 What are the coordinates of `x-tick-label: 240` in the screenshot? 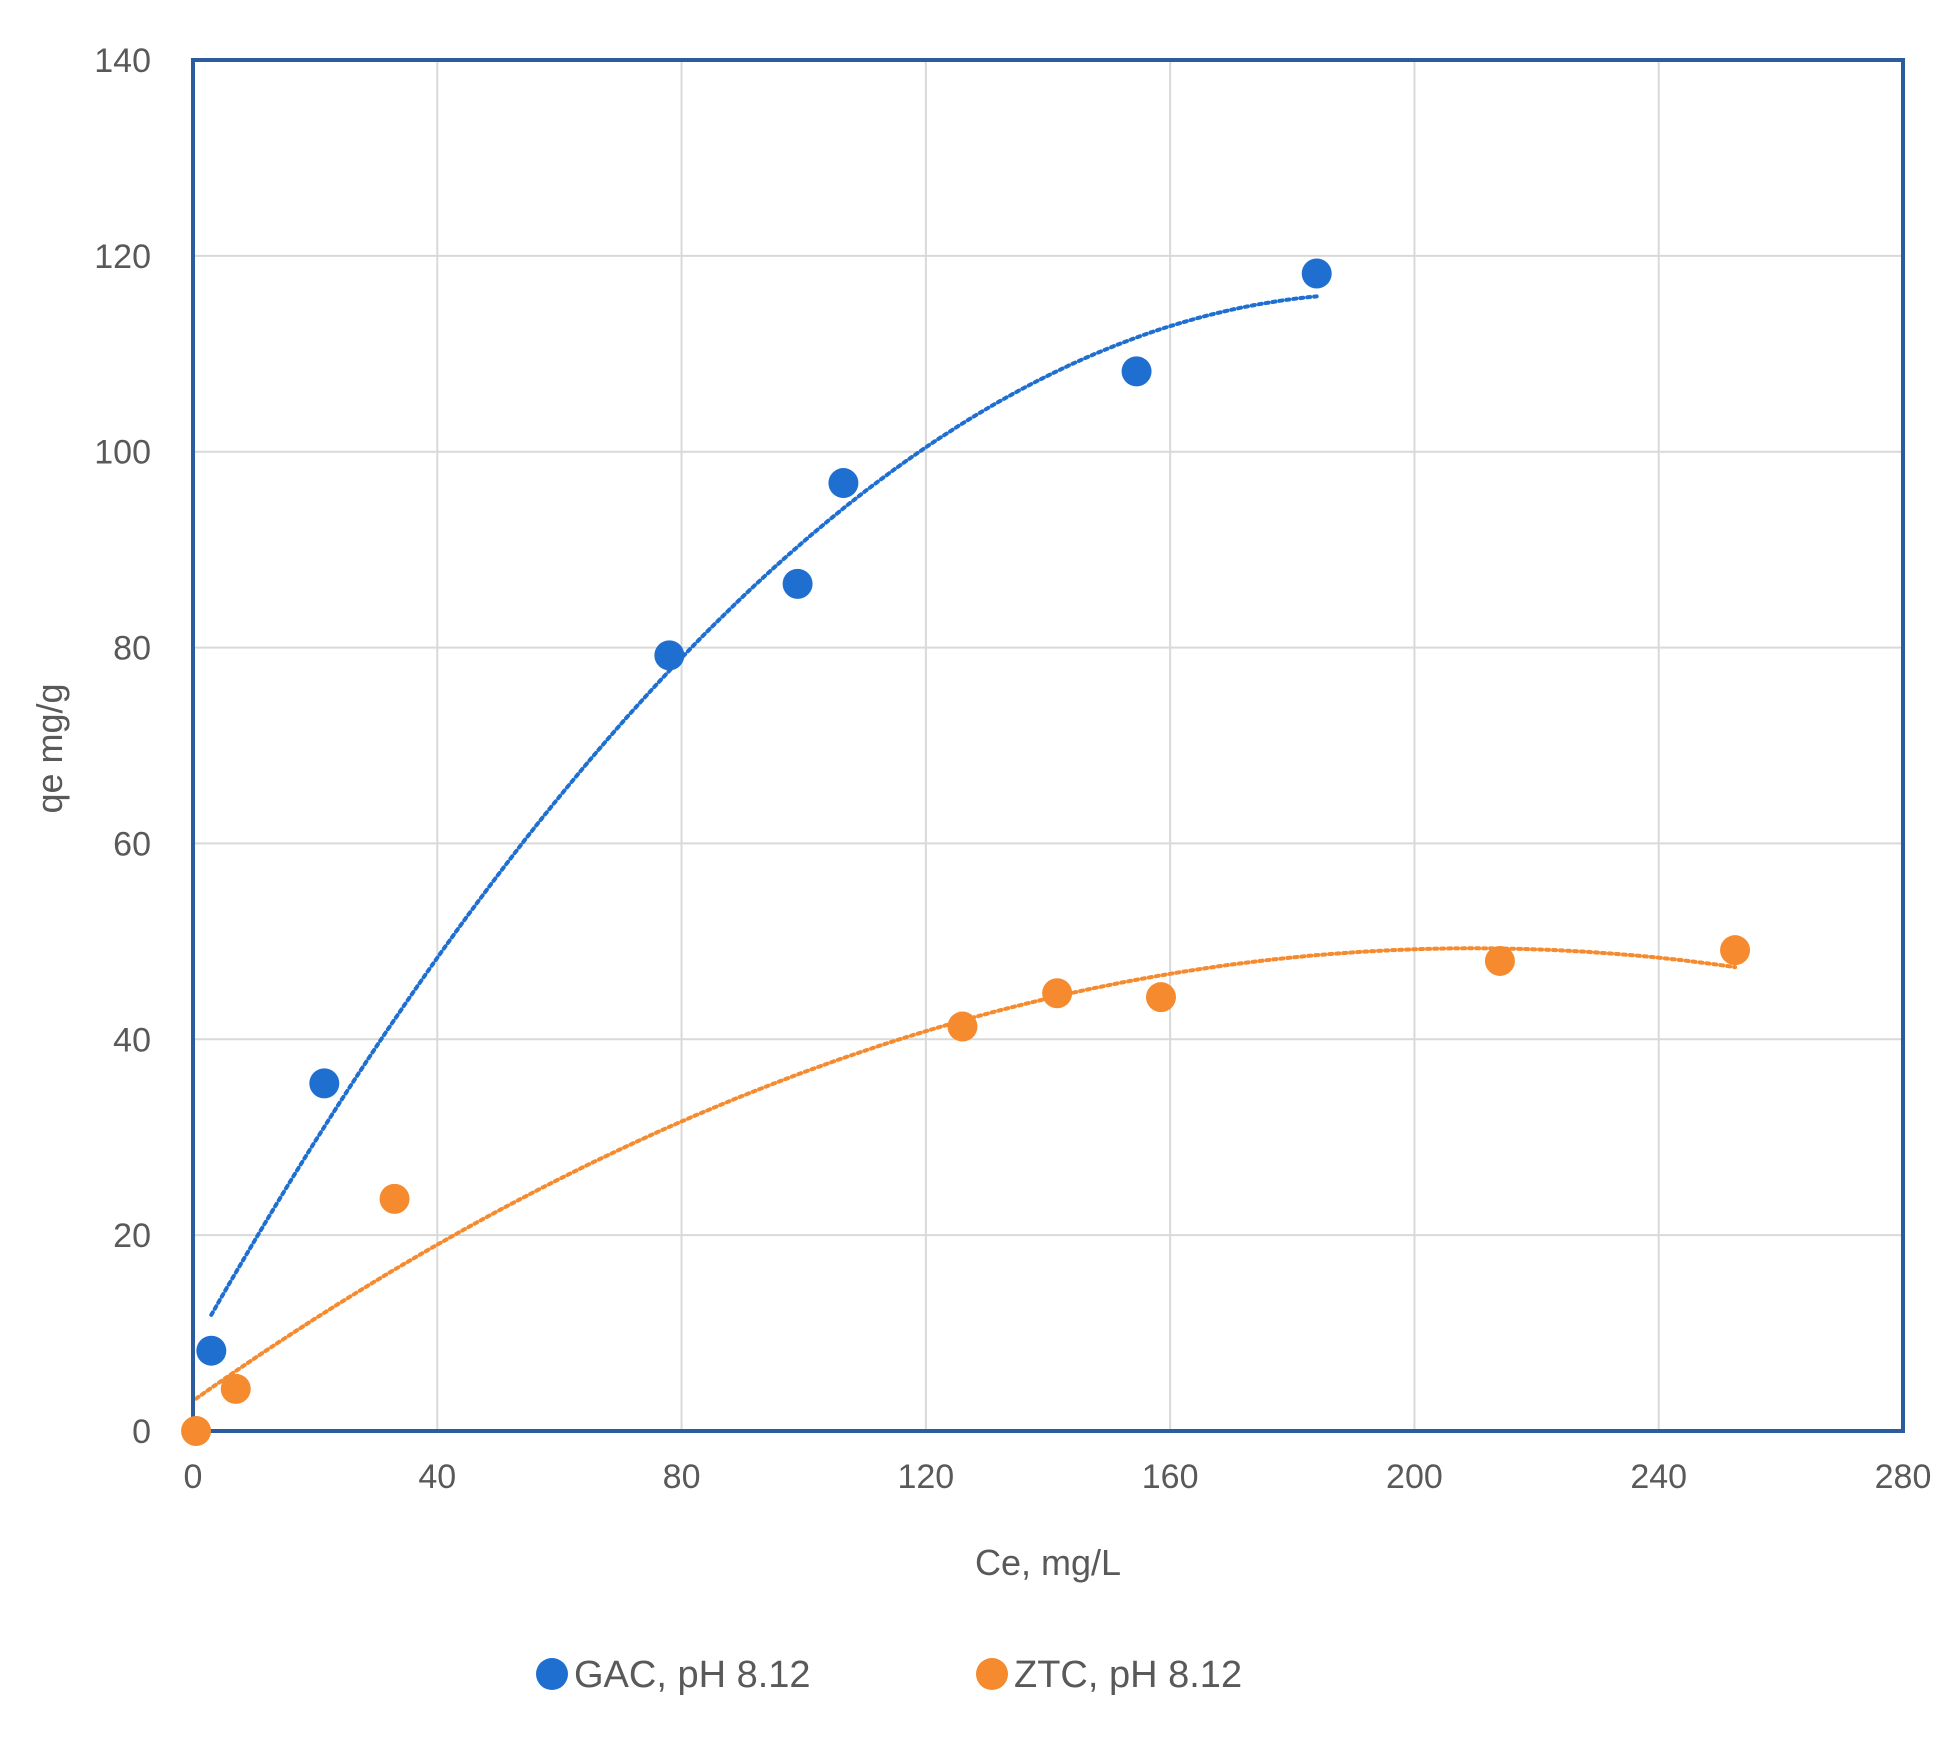 It's located at (1658, 1477).